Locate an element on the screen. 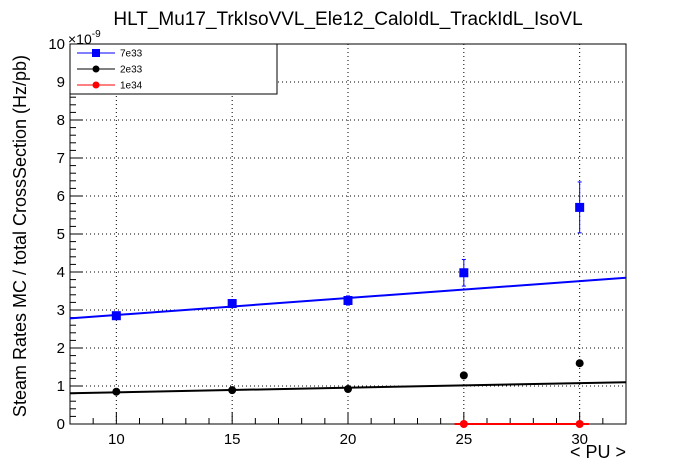  legend-marker-7e33 is located at coordinates (96, 53).